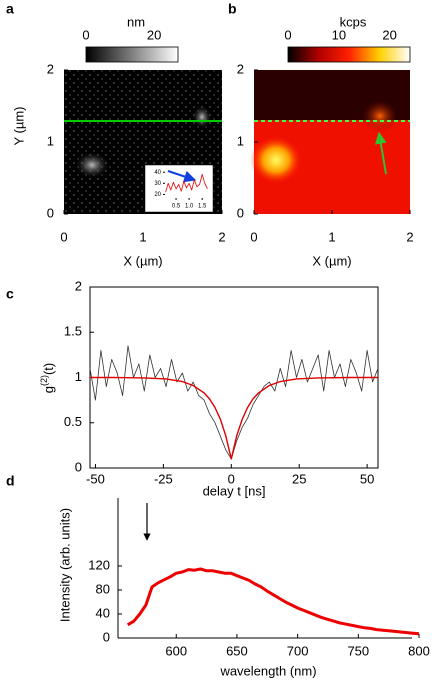 Image resolution: width=436 pixels, height=692 pixels. Describe the element at coordinates (234, 490) in the screenshot. I see `x-axis-label: delay t [ns]` at that location.